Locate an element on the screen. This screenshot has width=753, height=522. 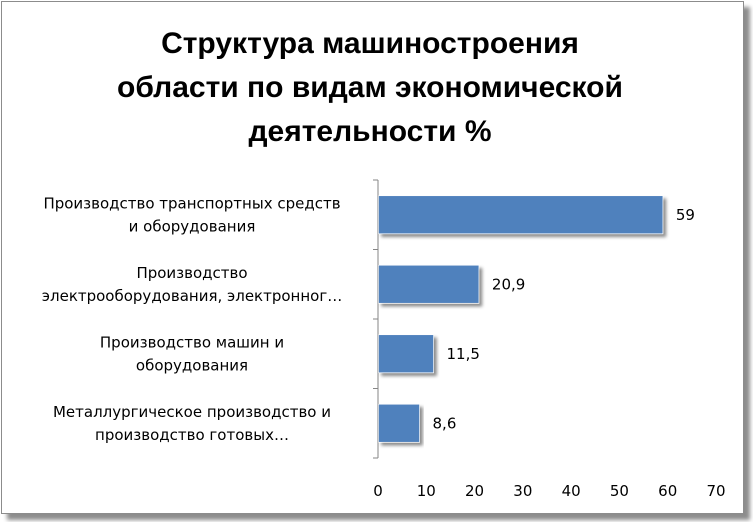
category-label-line: оборудования is located at coordinates (192, 365).